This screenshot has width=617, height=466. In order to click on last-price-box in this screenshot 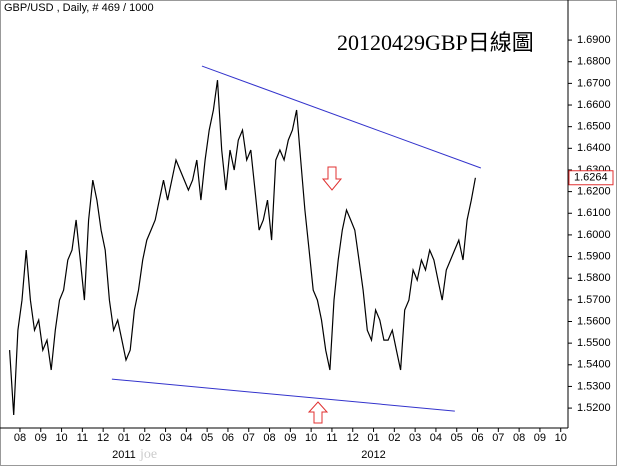, I will do `click(591, 178)`.